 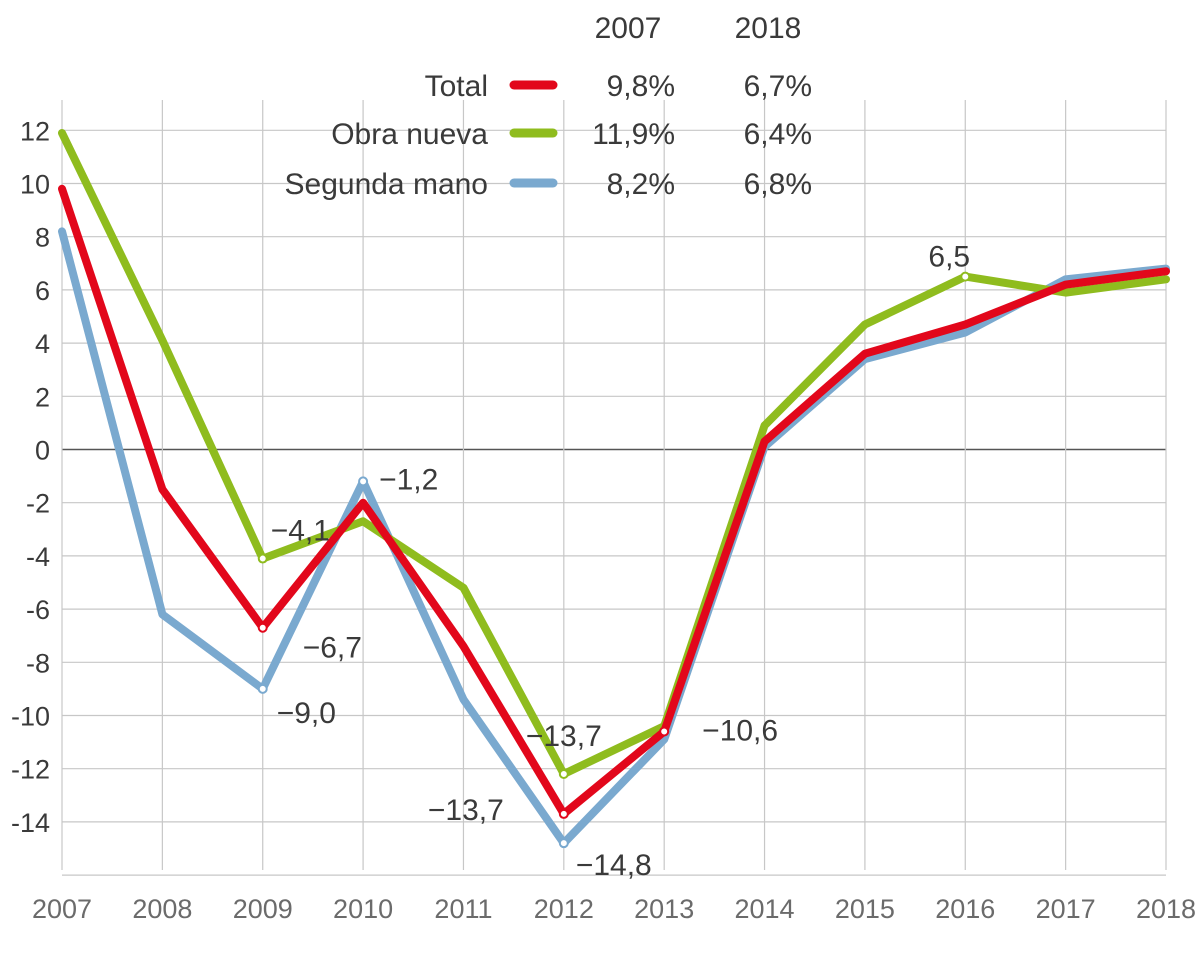 What do you see at coordinates (664, 909) in the screenshot?
I see `x-tick-label: 2013` at bounding box center [664, 909].